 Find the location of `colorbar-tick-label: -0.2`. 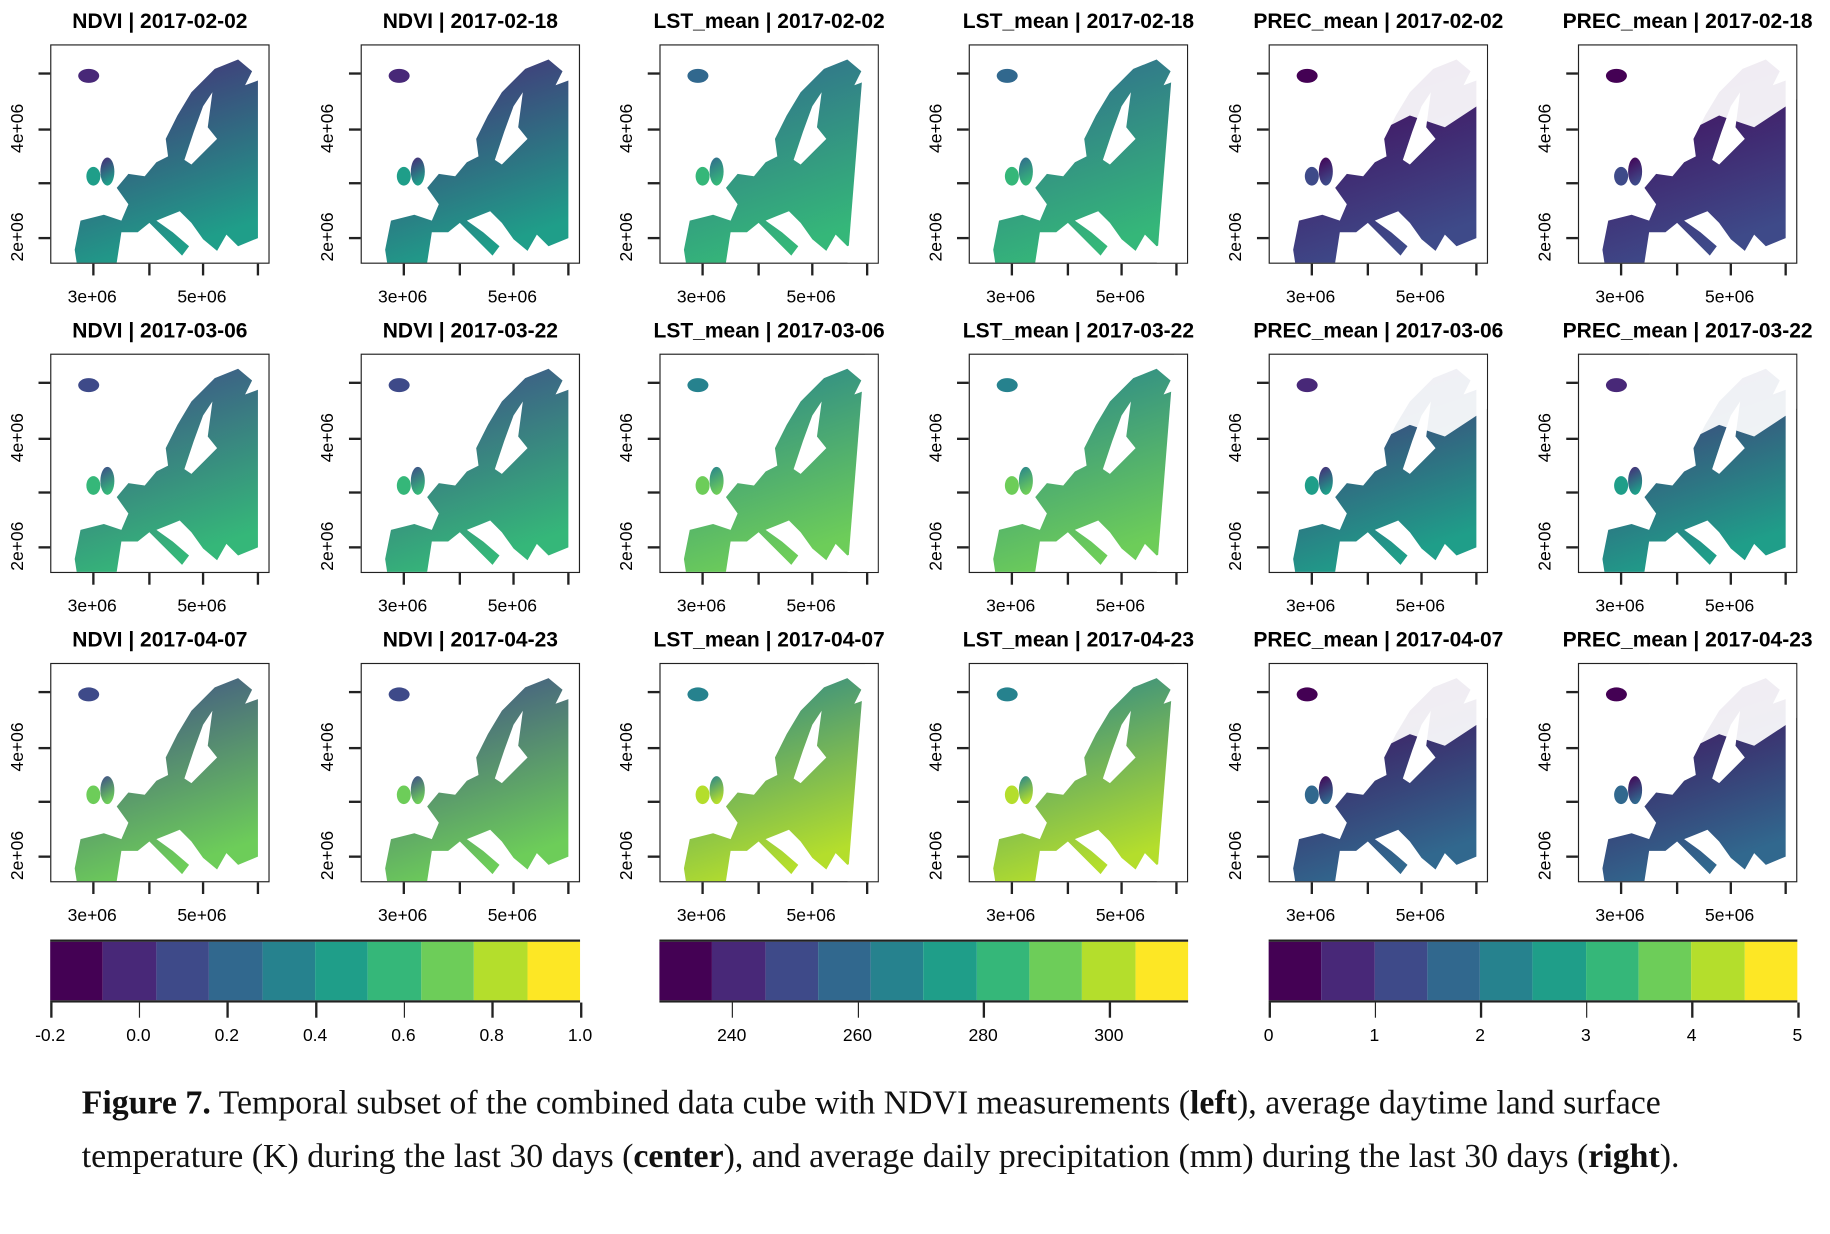

colorbar-tick-label: -0.2 is located at coordinates (50, 1035).